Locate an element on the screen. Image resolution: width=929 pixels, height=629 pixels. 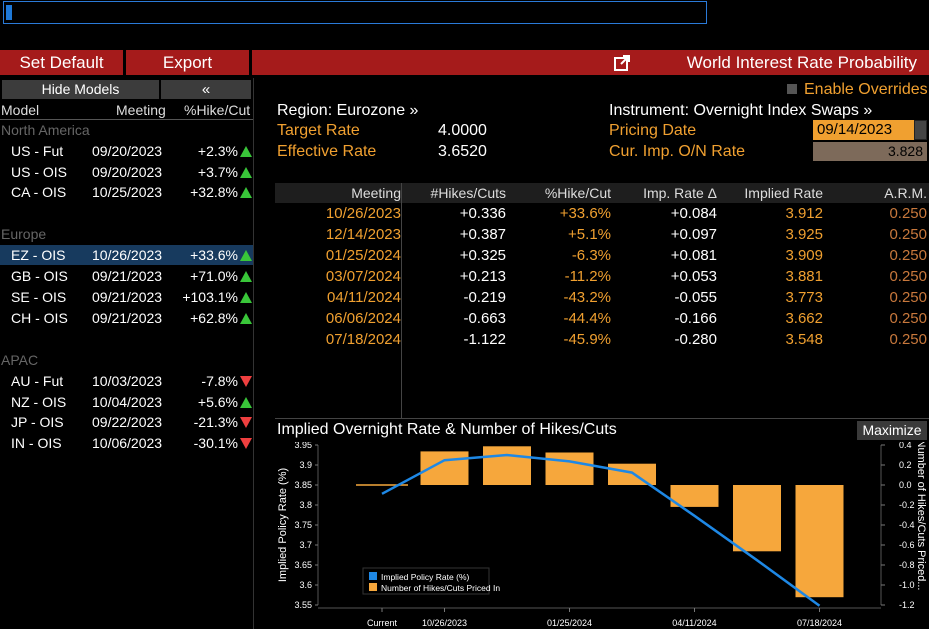
list-item: SE - OIS 09/21/2023 +103.1% is located at coordinates (126, 297).